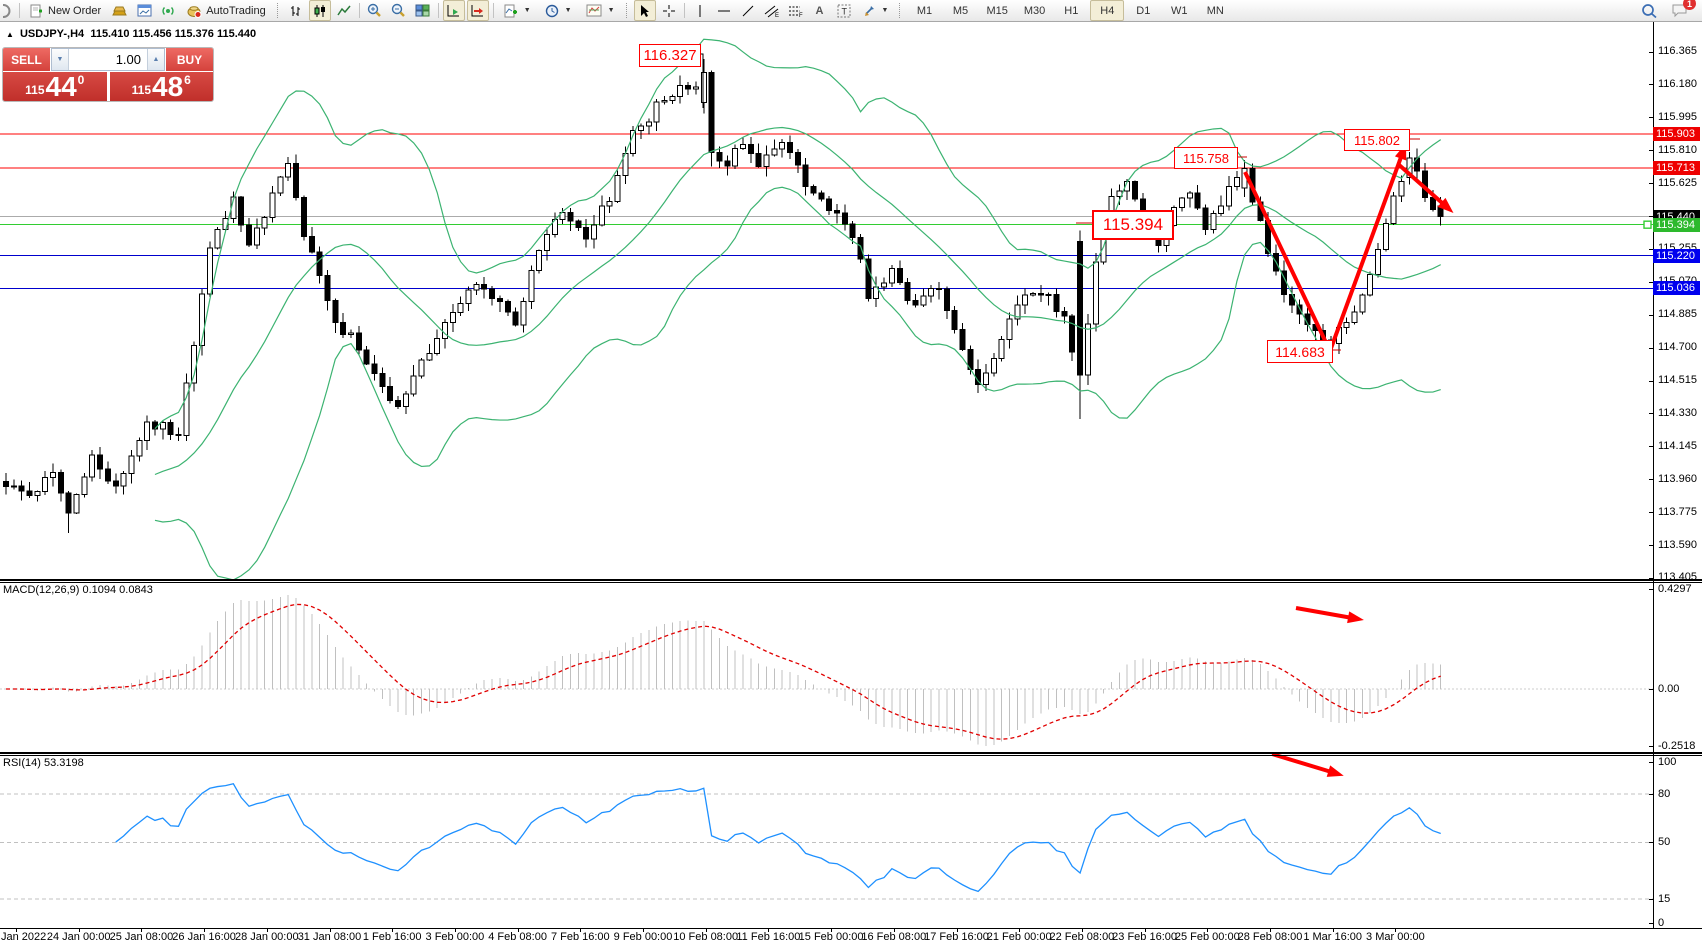 The height and width of the screenshot is (944, 1702). What do you see at coordinates (108, 59) in the screenshot?
I see `volume-value: 1.00` at bounding box center [108, 59].